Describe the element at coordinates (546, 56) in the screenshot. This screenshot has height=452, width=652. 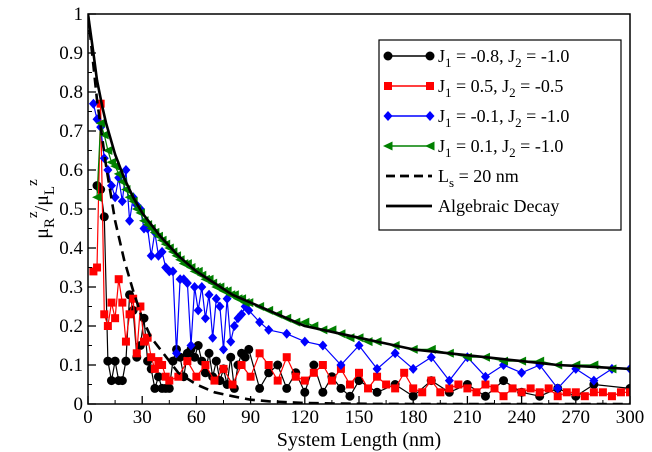
I see `legend-label-part: = -1.0` at that location.